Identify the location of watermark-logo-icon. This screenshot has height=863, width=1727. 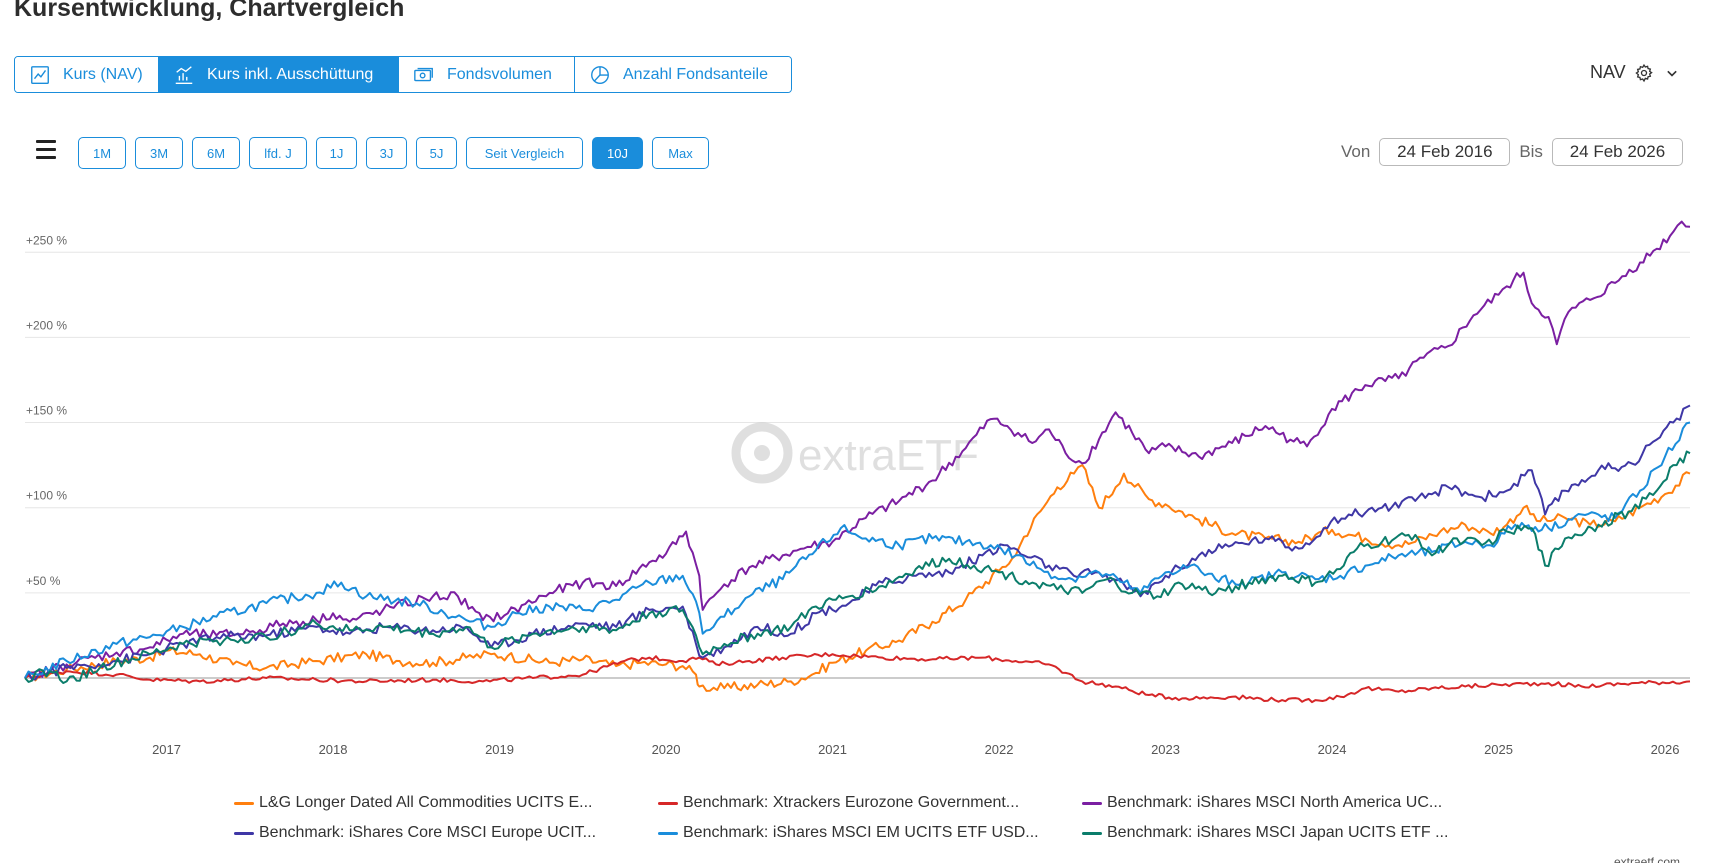
(762, 453).